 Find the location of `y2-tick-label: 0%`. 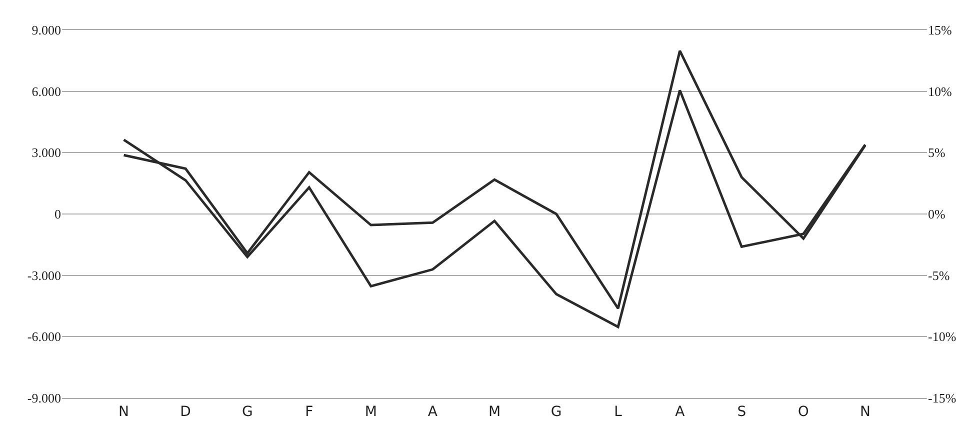

y2-tick-label: 0% is located at coordinates (937, 214).